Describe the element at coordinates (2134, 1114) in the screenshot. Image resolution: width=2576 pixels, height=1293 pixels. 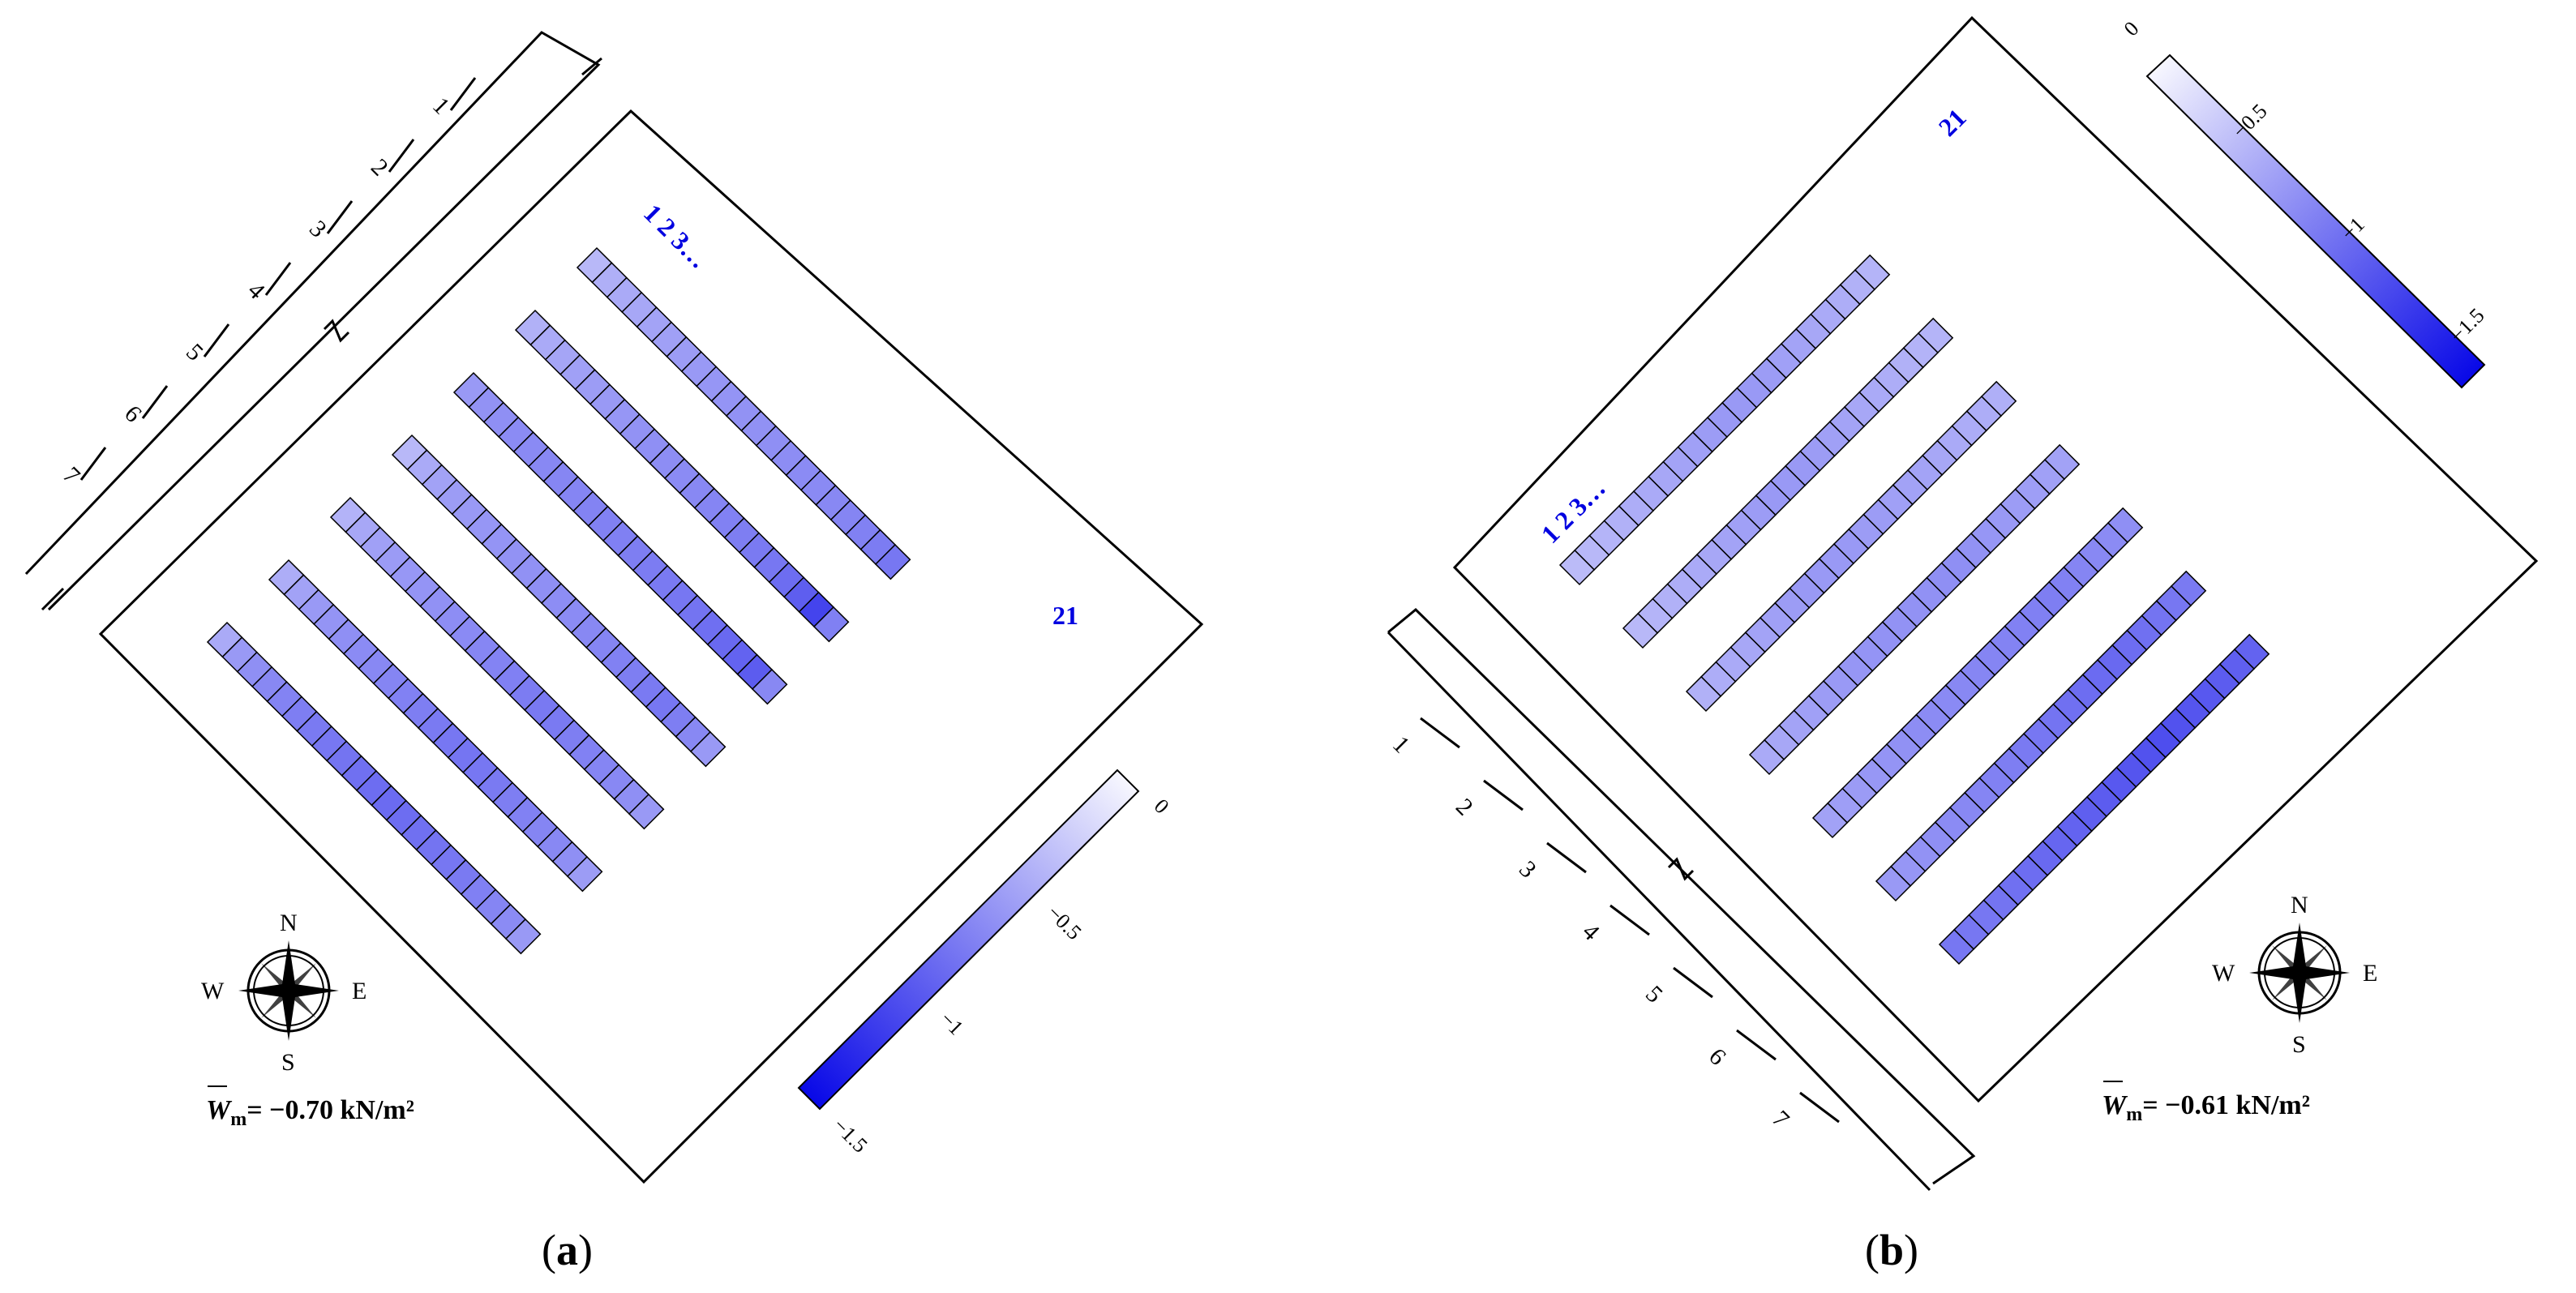
I see `mean-subscript-b: m` at that location.